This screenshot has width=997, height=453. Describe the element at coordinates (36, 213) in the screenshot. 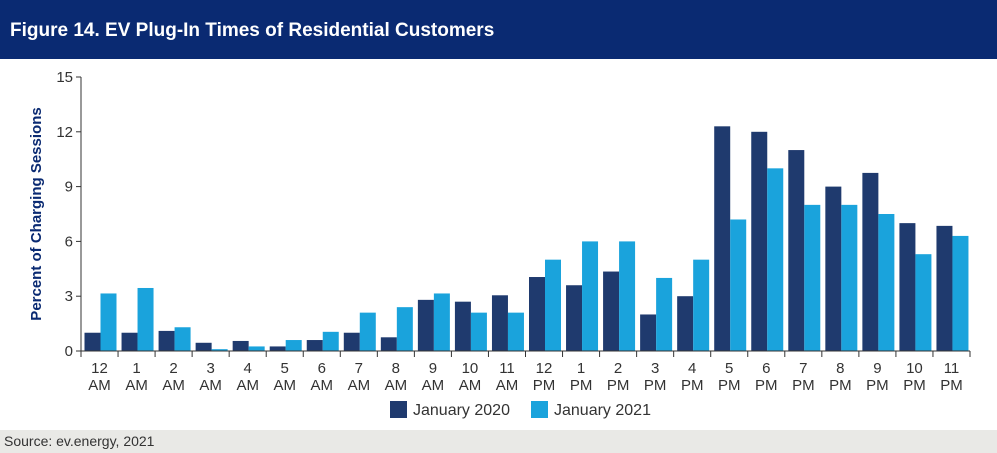

I see `y-axis-label: Percent of Charging Sessions` at that location.